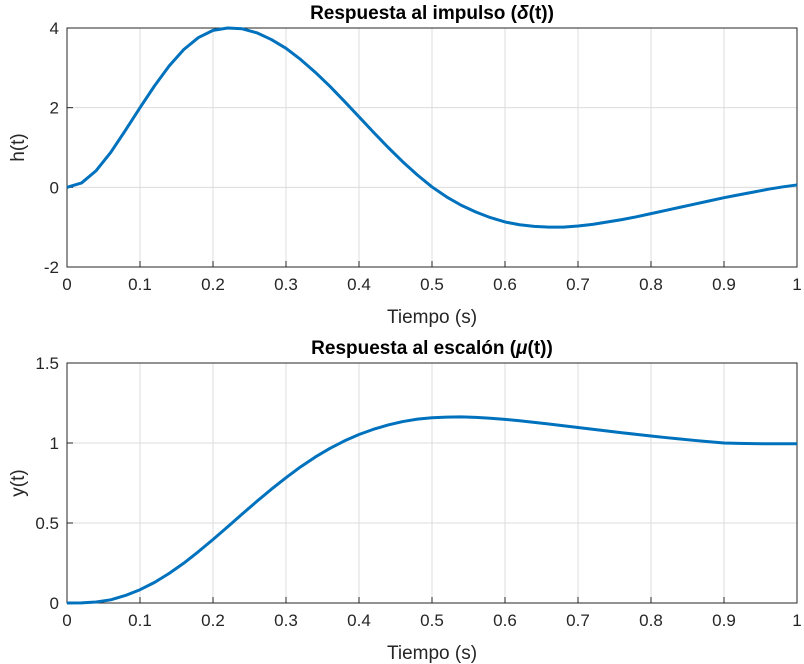 Image resolution: width=804 pixels, height=664 pixels. What do you see at coordinates (140, 620) in the screenshot?
I see `step-xtick-label: 0.1` at bounding box center [140, 620].